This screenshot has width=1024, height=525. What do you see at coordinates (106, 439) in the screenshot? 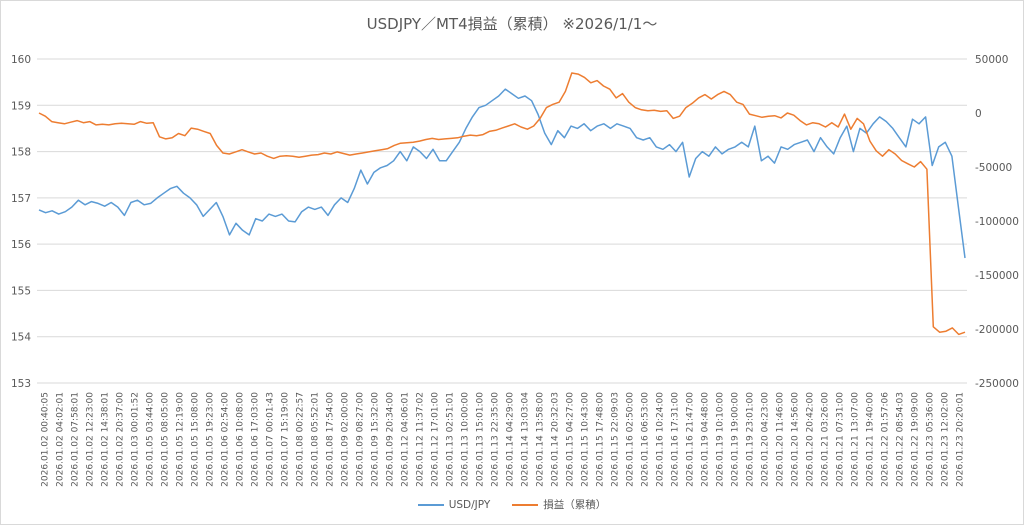
I see `x-tick-label: 2026.01.02 14:38:01` at bounding box center [106, 439].